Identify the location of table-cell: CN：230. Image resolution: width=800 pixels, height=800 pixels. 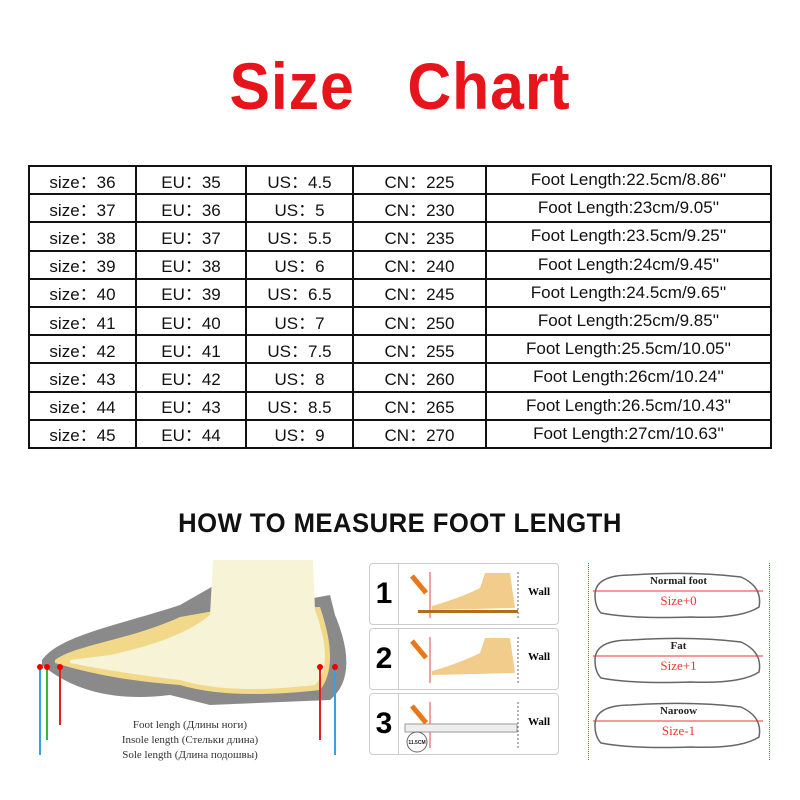
(419, 208).